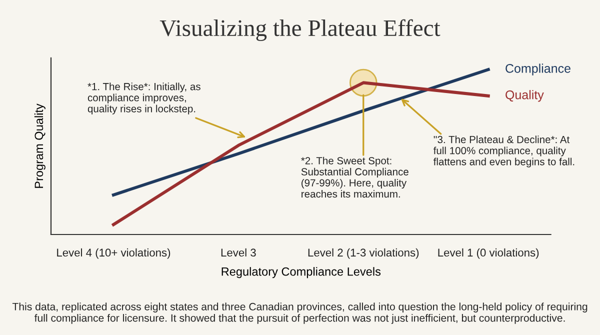  What do you see at coordinates (354, 177) in the screenshot?
I see `annotation: *2. The Sweet Spot: Substantial Compliance (97-99%). Here, quality reaches its maximum.` at bounding box center [354, 177].